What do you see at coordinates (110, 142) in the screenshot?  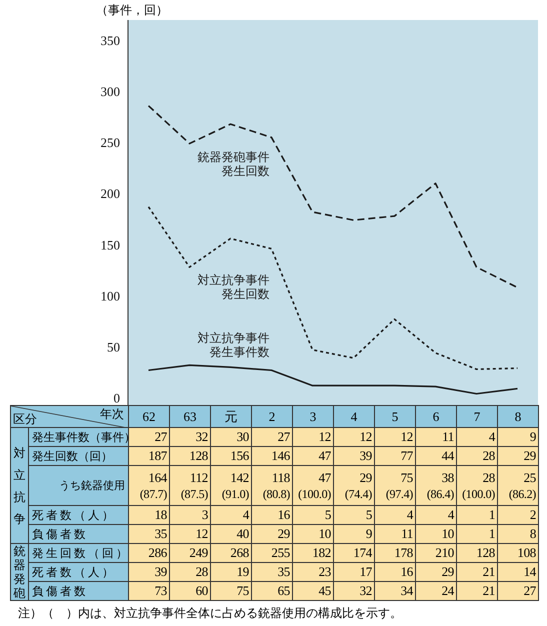 I see `y-tick-label: 250` at bounding box center [110, 142].